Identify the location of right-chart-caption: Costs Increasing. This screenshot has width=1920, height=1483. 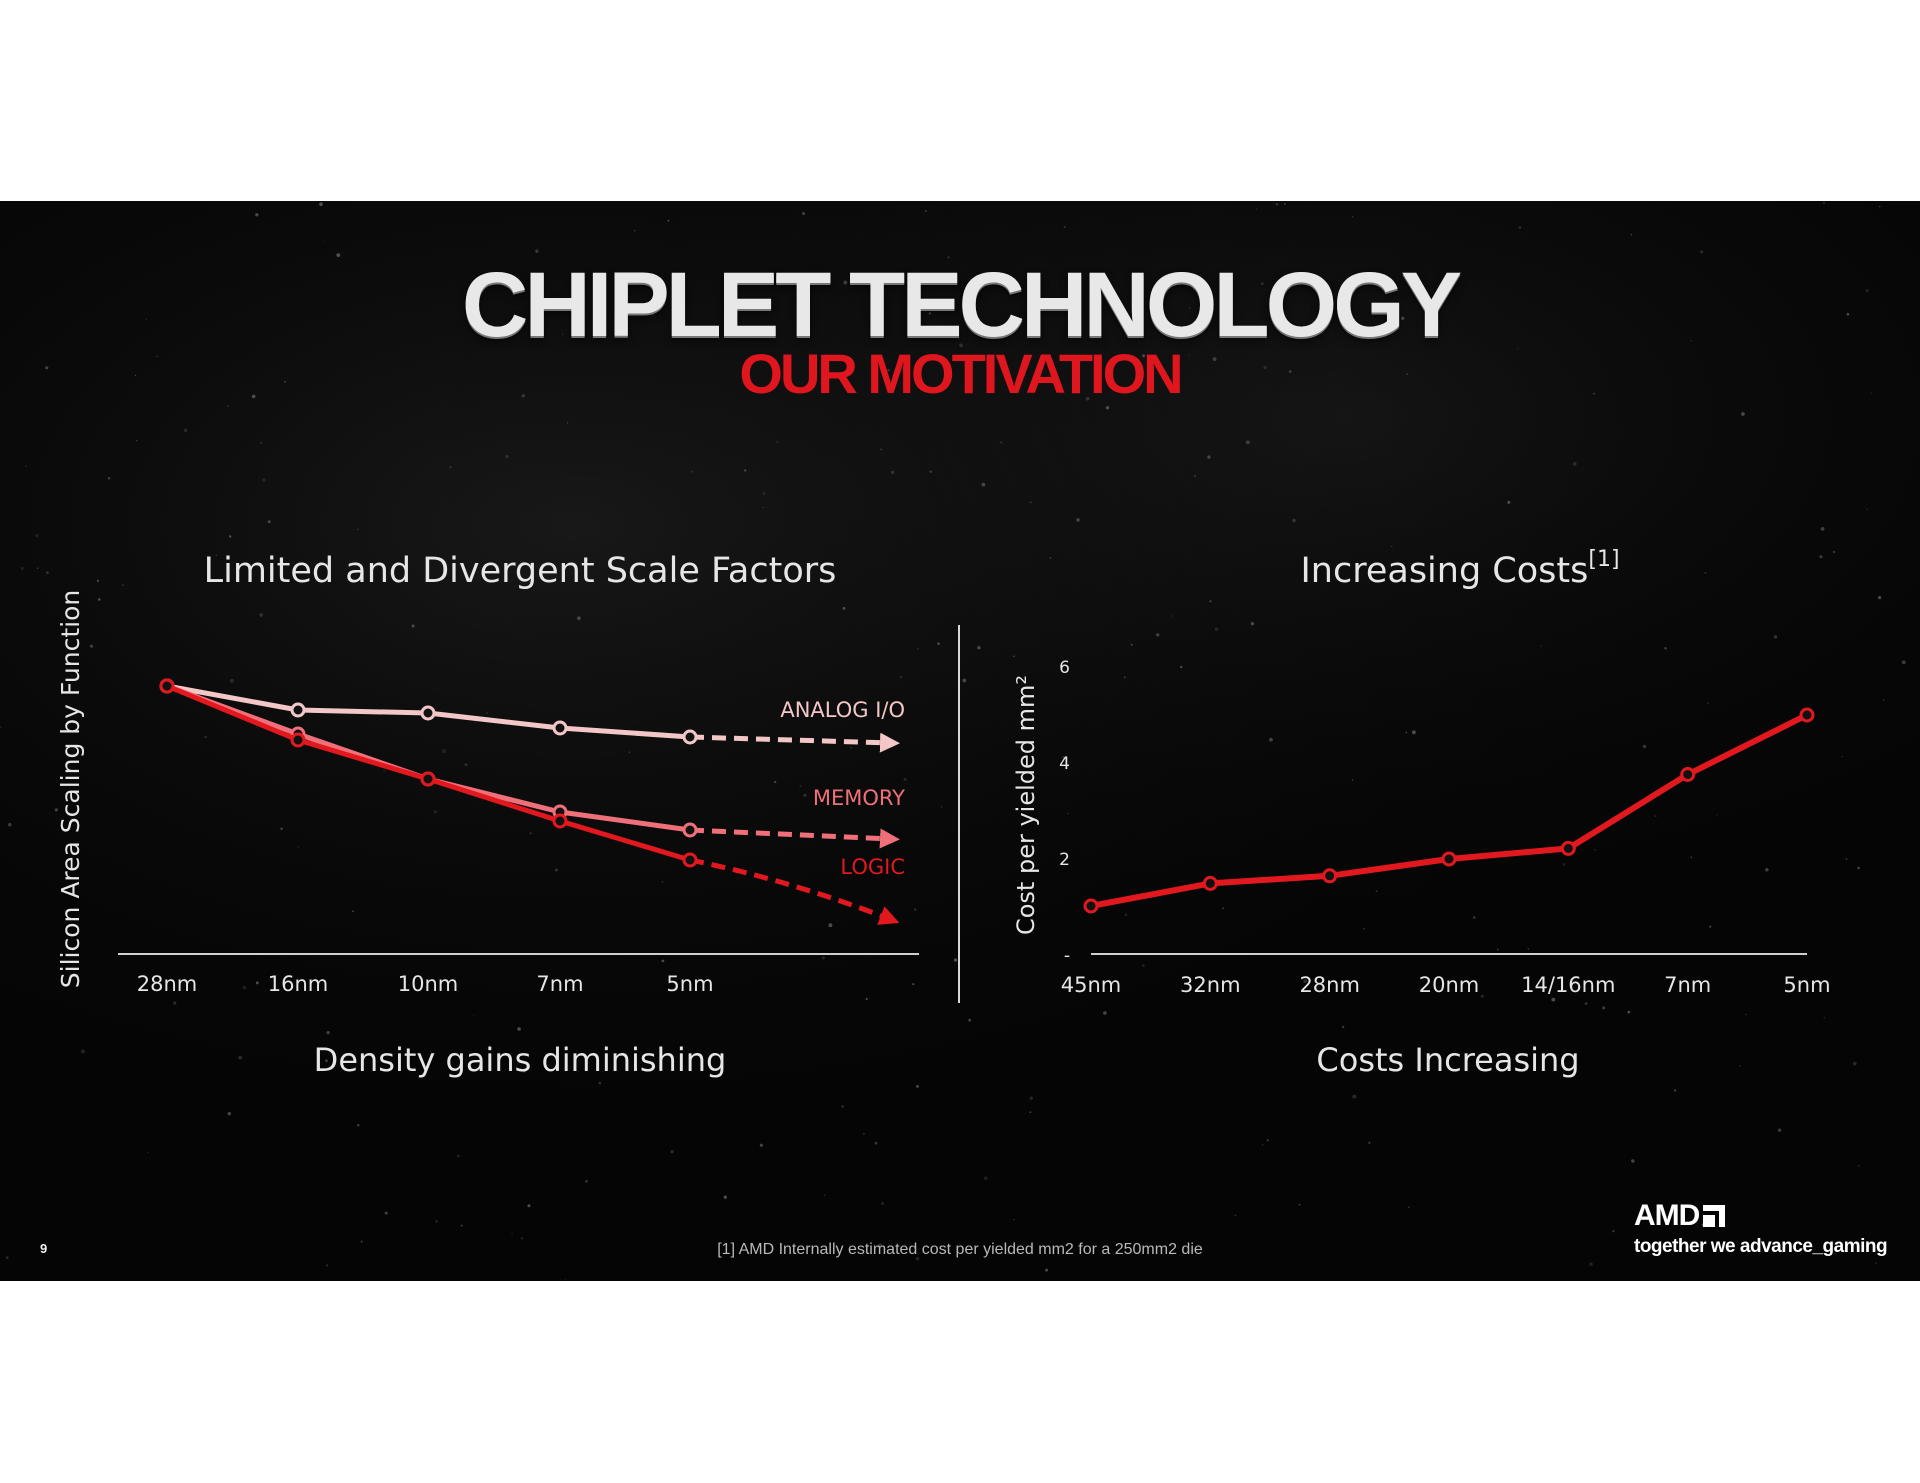
(1448, 1060).